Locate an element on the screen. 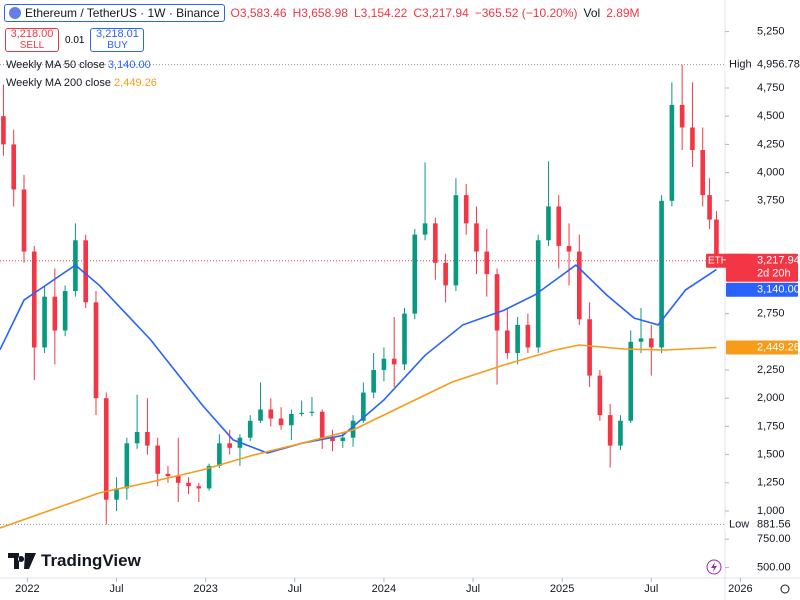  y-tick-label: 2,250 is located at coordinates (771, 370).